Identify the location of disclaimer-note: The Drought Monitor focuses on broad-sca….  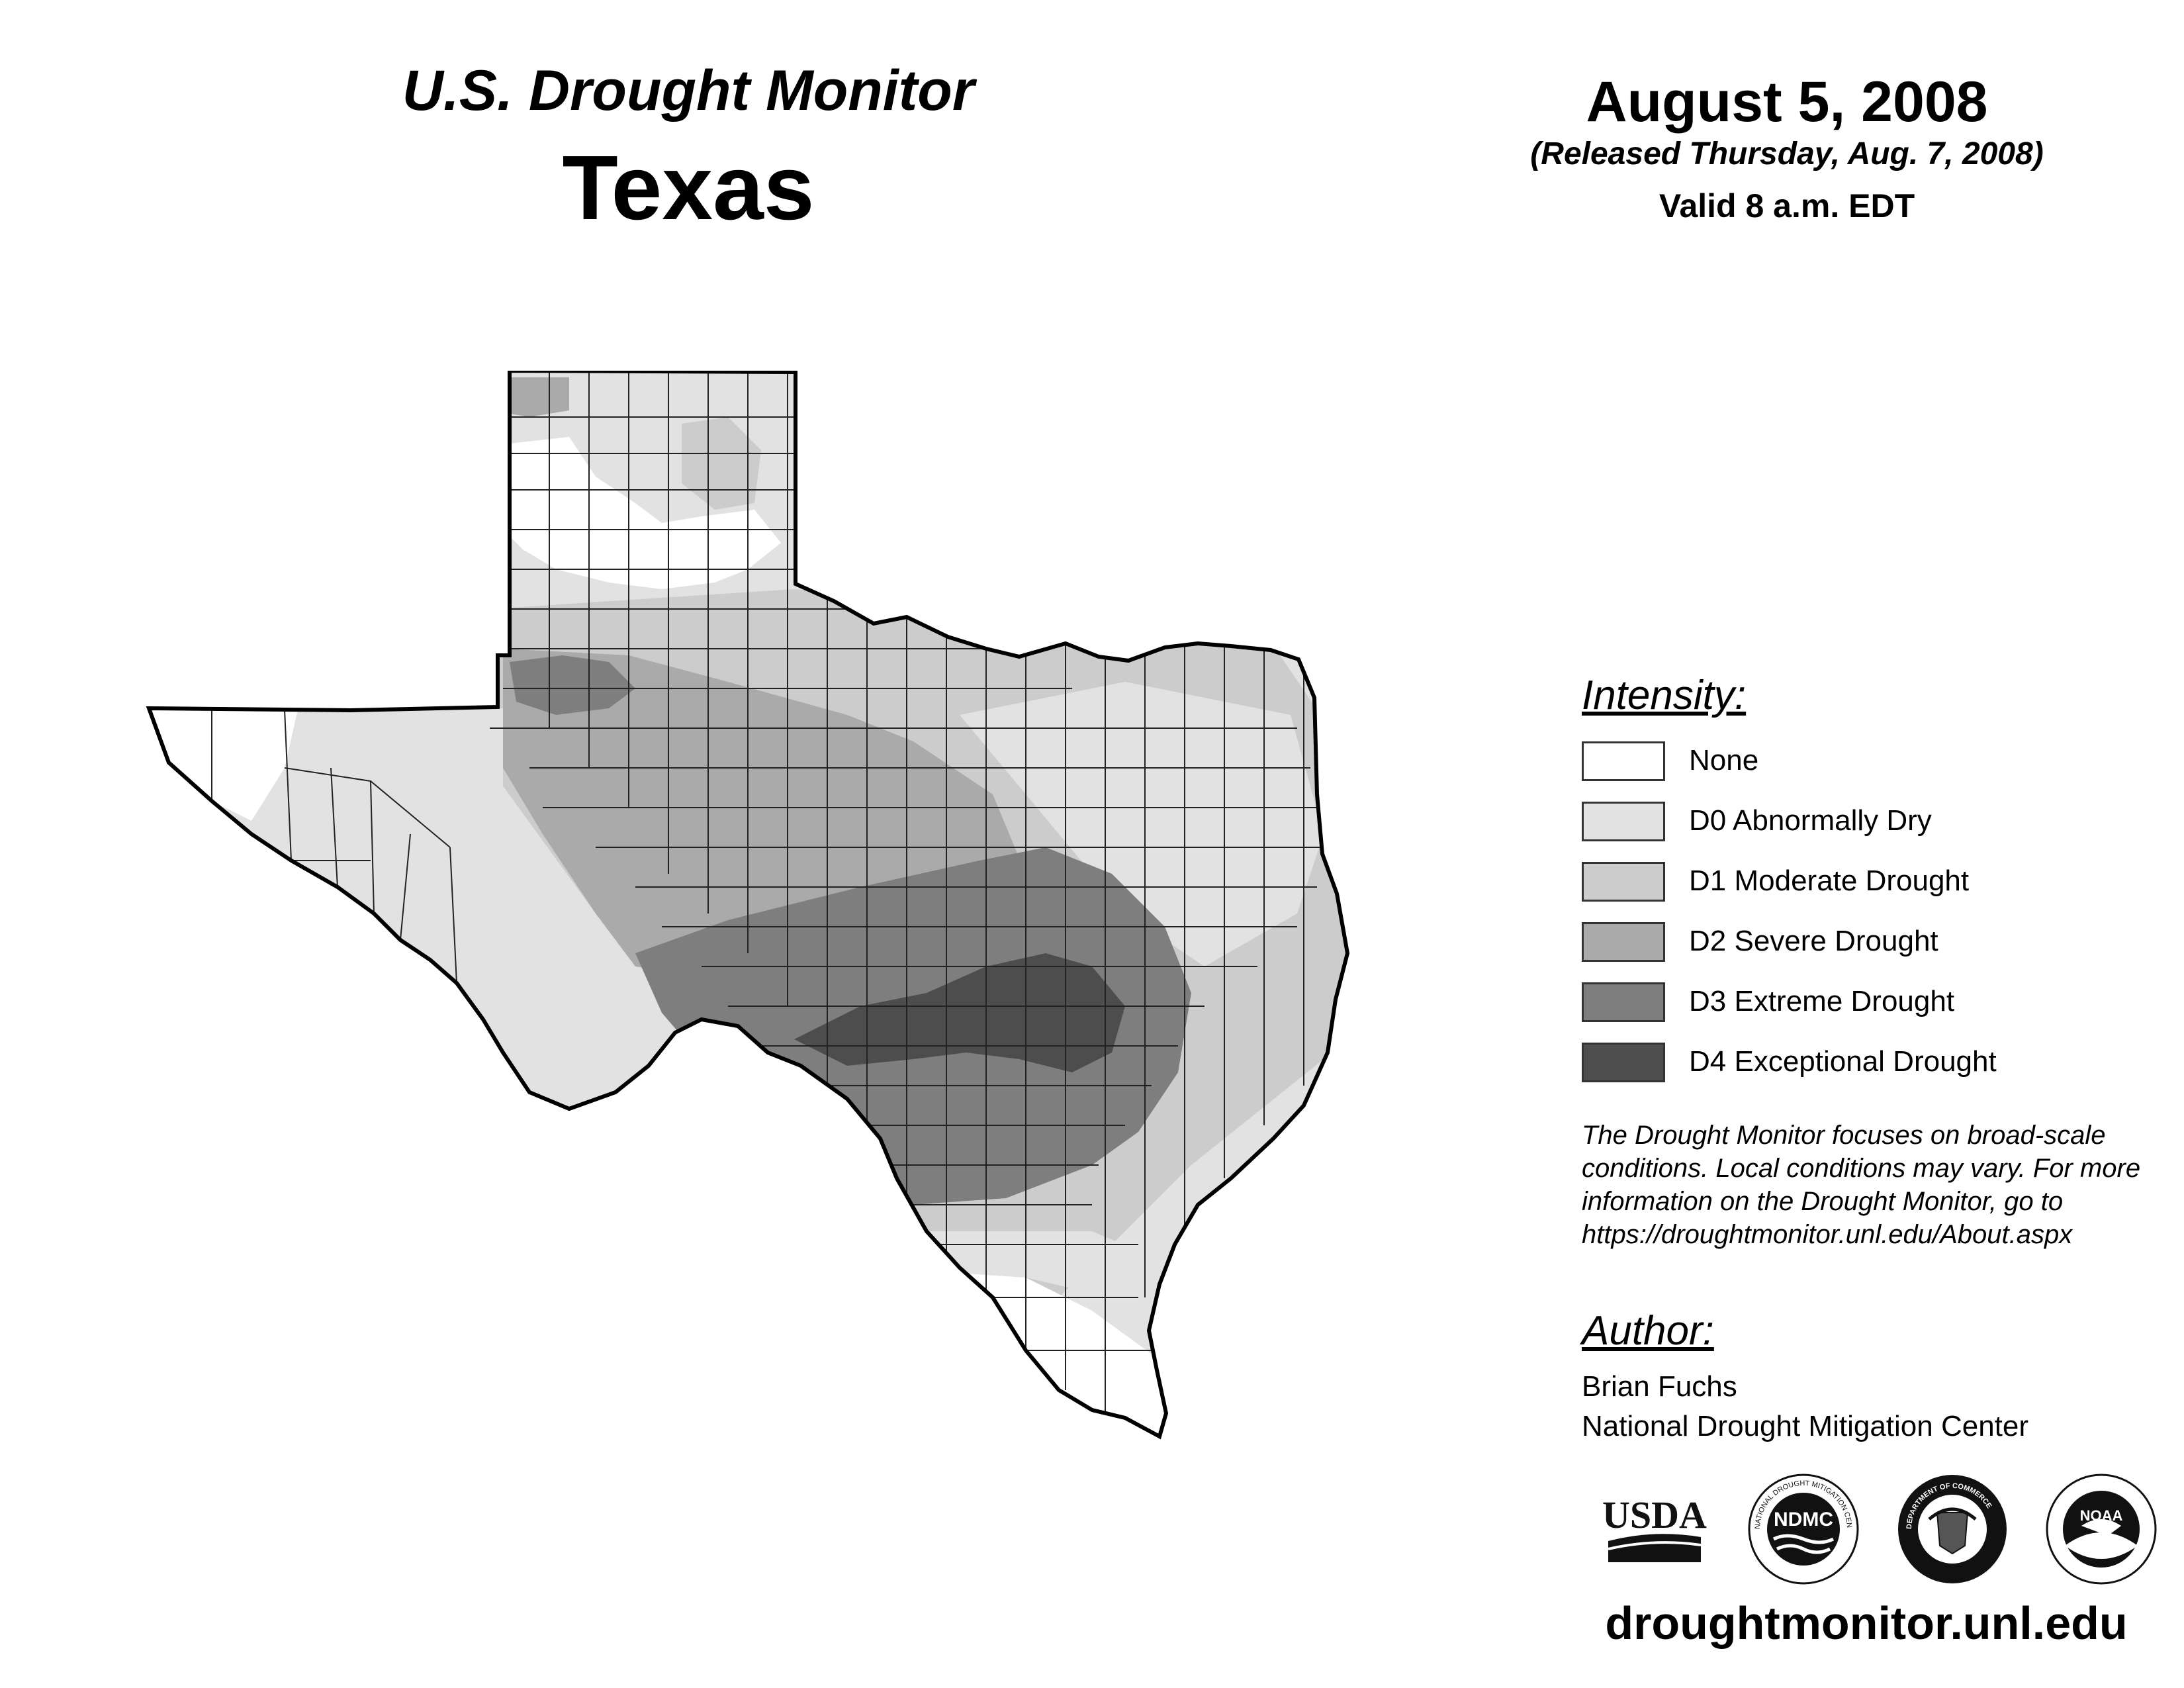
(1861, 1185).